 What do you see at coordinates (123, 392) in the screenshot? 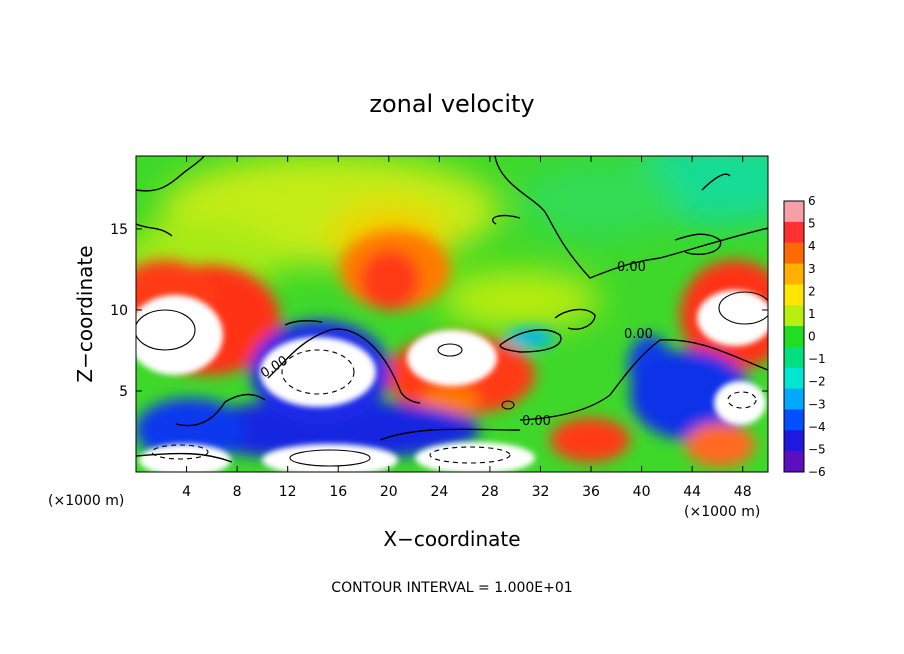
I see `y-tick-label: 5` at bounding box center [123, 392].